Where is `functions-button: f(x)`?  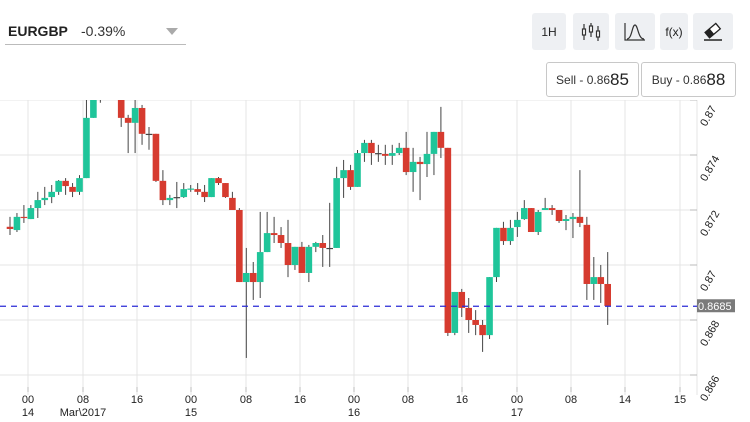
functions-button: f(x) is located at coordinates (674, 31).